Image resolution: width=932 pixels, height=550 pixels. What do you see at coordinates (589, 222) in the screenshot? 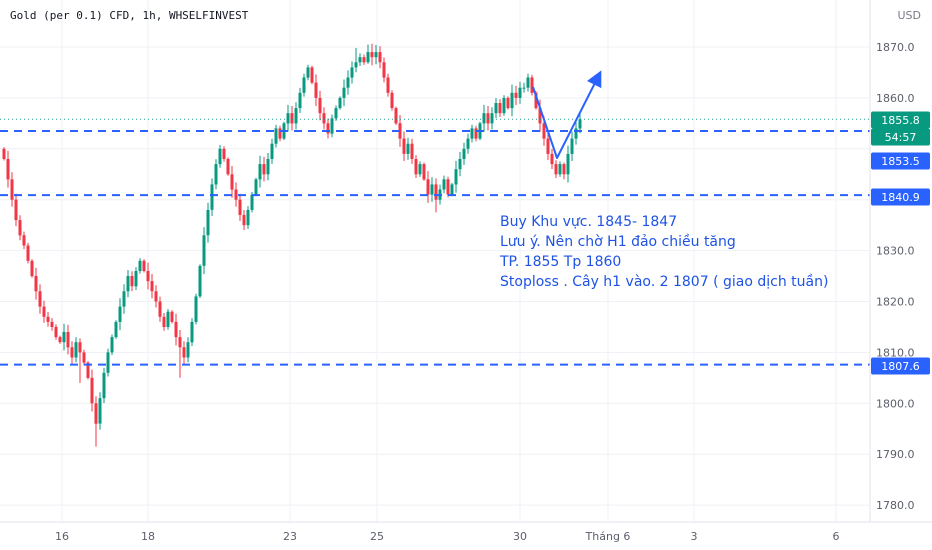
I see `annotation-line: Buy Khu vực. 1845- 1847` at bounding box center [589, 222].